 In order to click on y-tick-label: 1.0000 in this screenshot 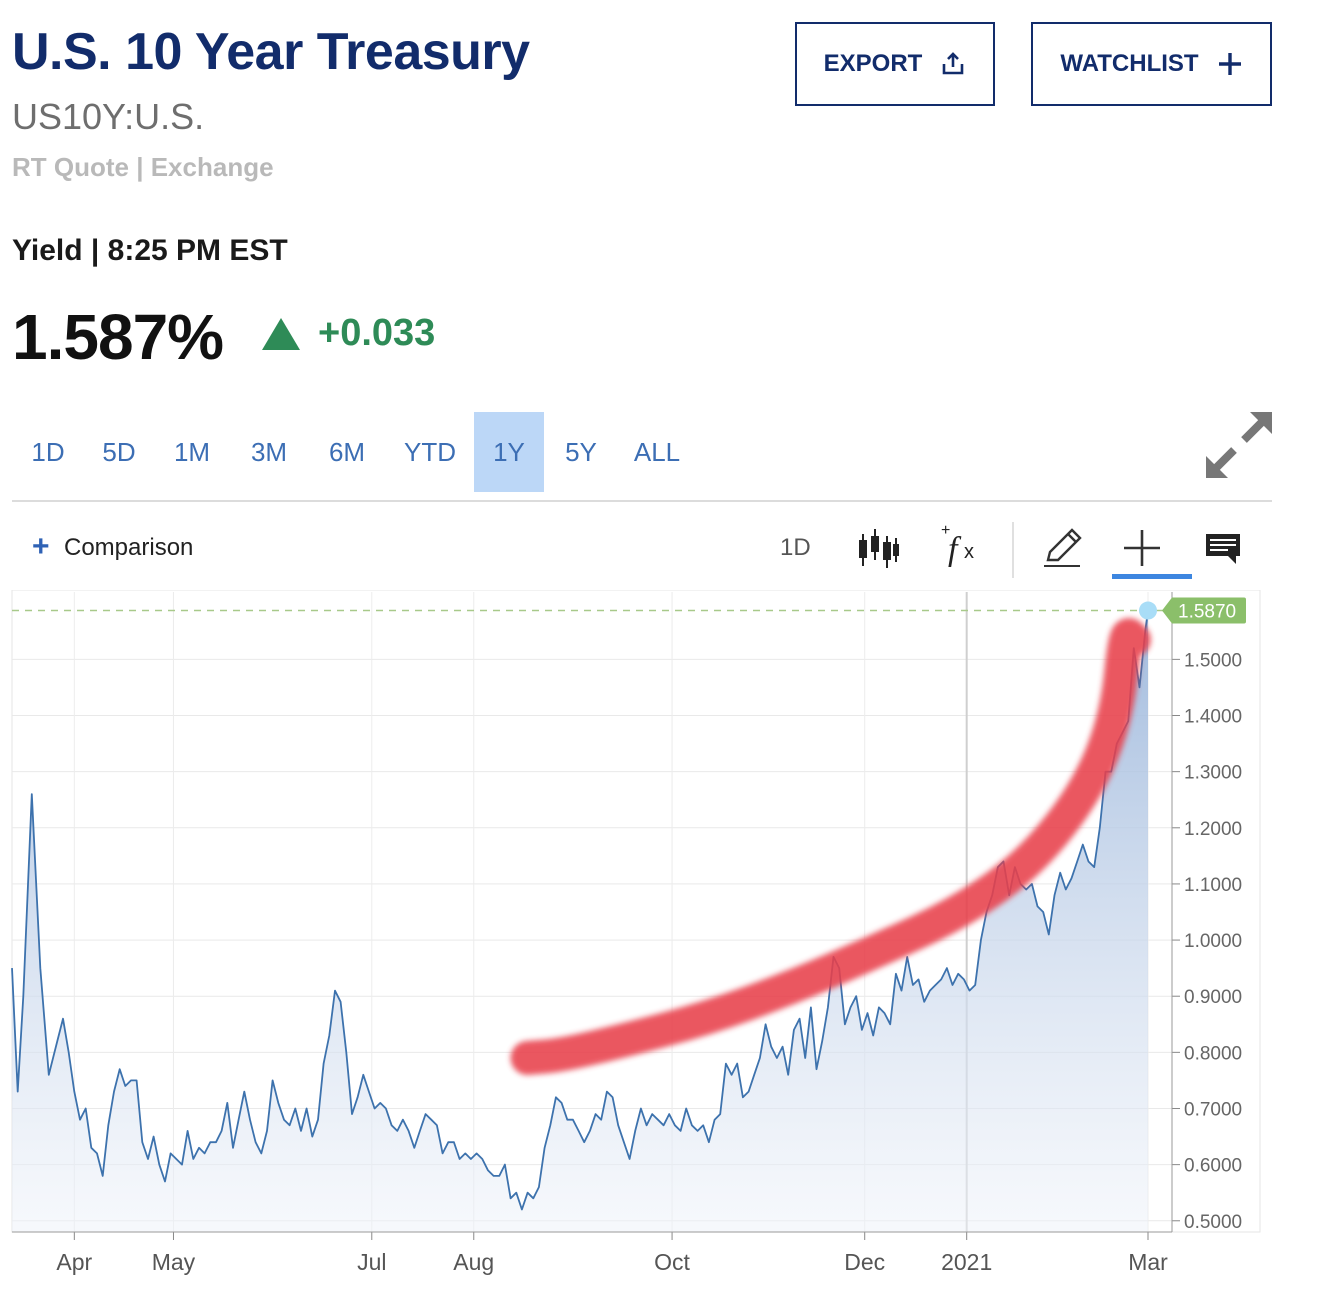, I will do `click(1213, 941)`.